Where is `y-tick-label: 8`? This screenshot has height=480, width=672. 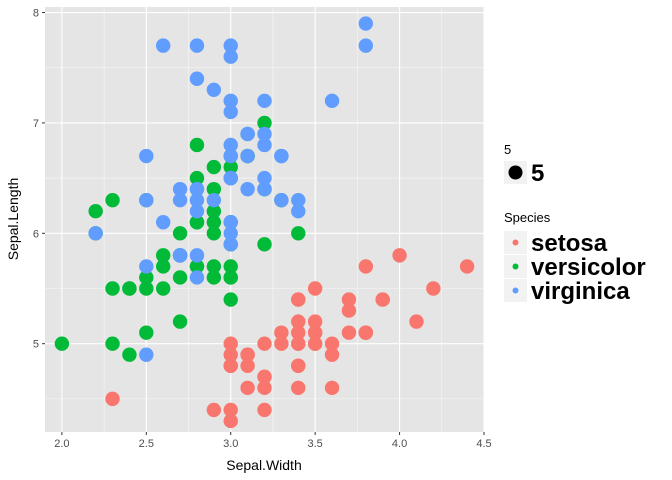
y-tick-label: 8 is located at coordinates (36, 14).